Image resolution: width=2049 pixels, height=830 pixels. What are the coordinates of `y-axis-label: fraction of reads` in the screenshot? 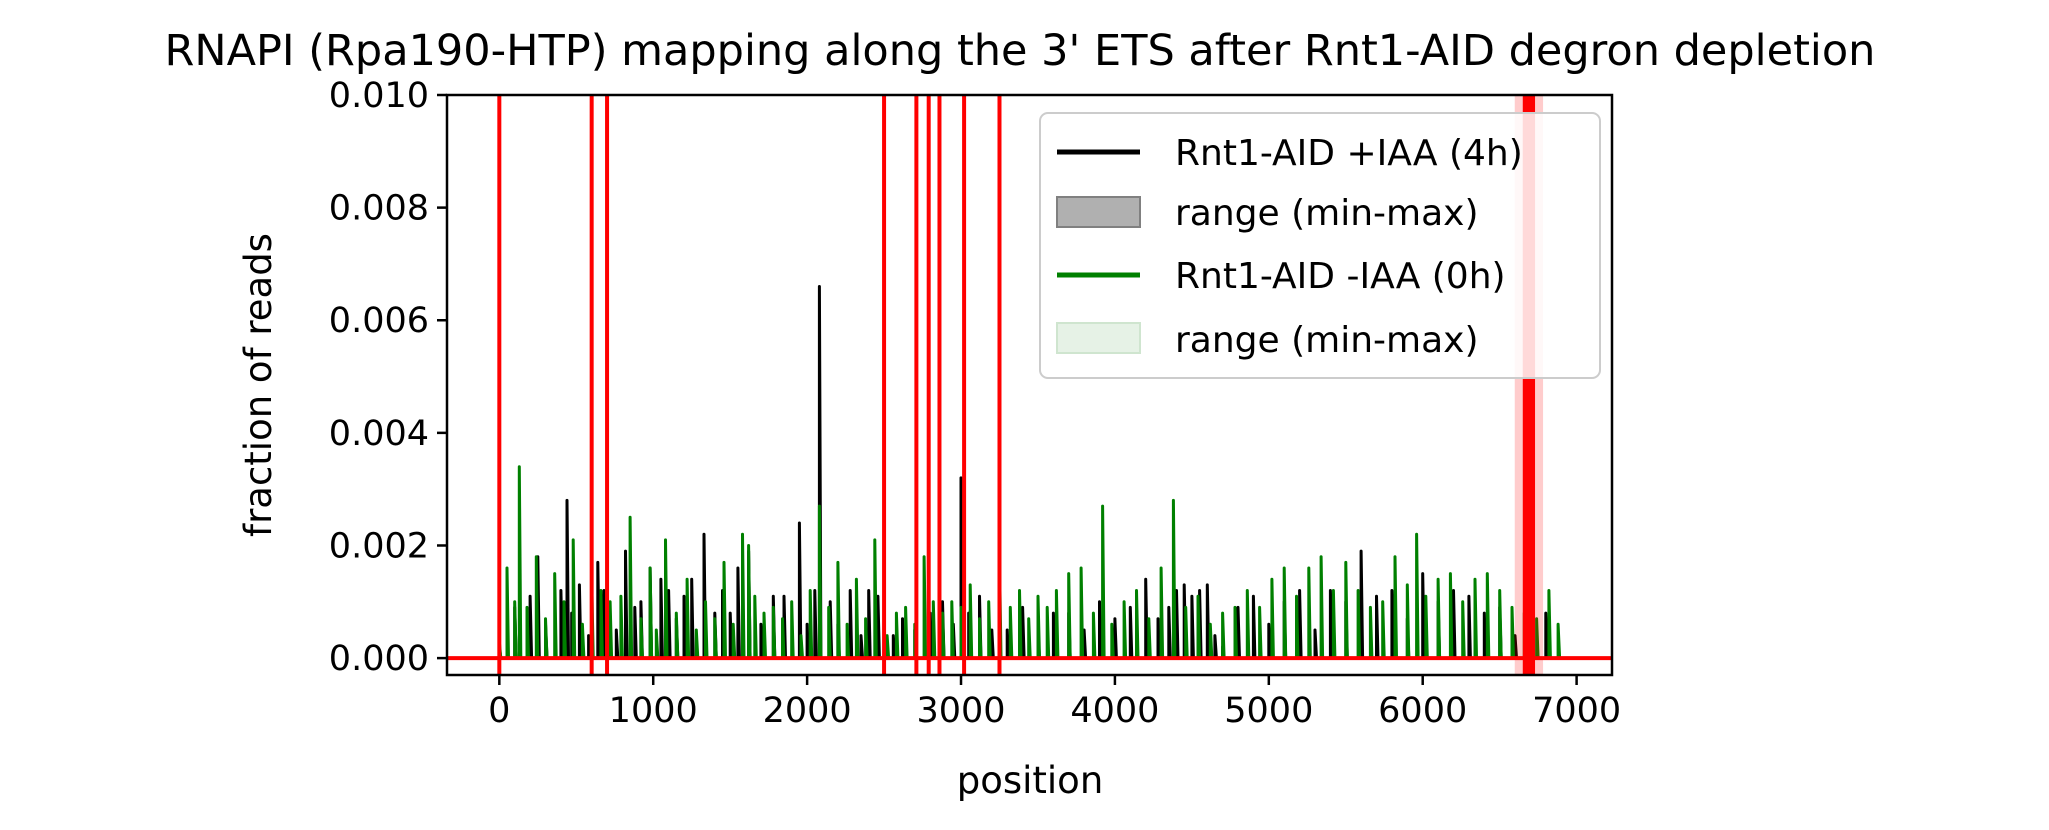 It's located at (258, 385).